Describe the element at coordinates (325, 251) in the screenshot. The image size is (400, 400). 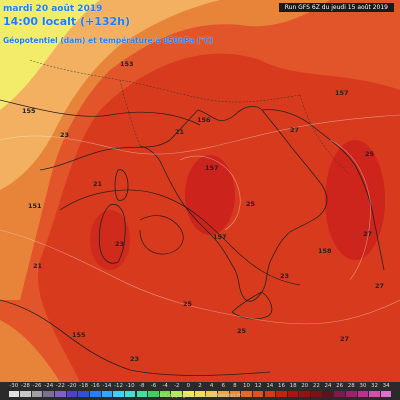
I see `map-label: 158` at that location.